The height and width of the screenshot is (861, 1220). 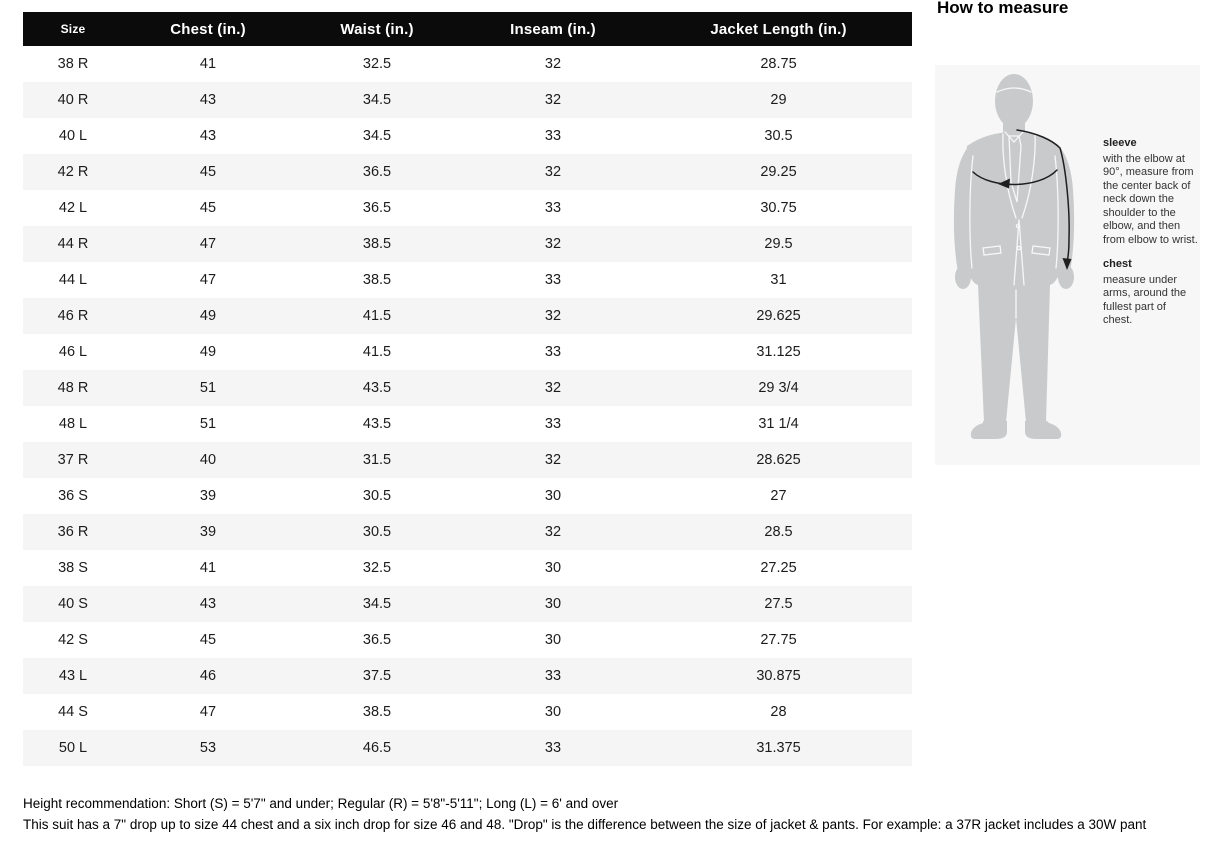 What do you see at coordinates (778, 100) in the screenshot?
I see `table-cell: 29` at bounding box center [778, 100].